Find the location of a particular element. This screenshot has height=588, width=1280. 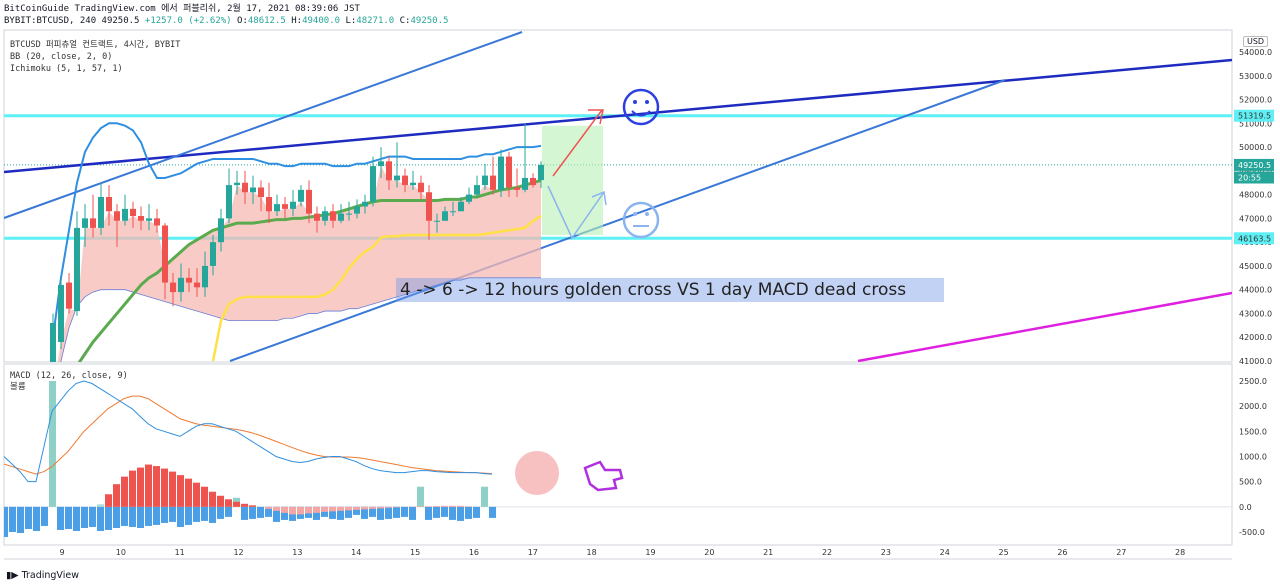

price-tick-label: 43000.0 is located at coordinates (1255, 313).